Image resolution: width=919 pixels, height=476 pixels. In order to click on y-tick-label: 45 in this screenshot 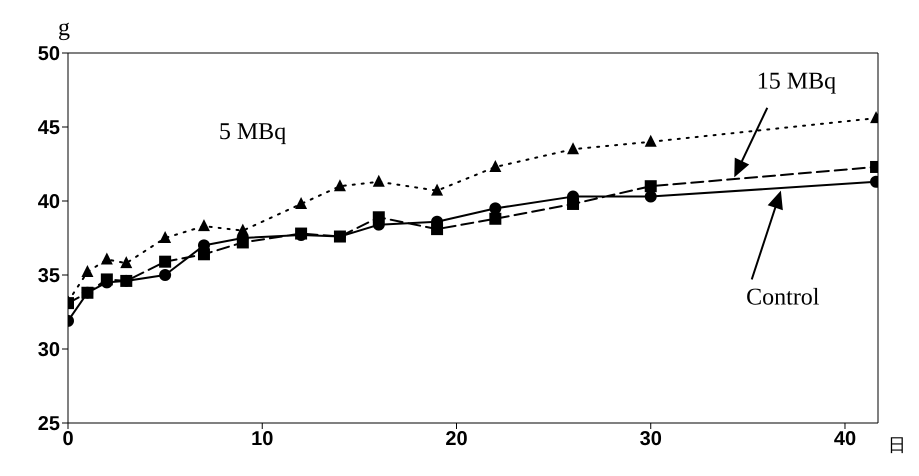, I will do `click(49, 128)`.